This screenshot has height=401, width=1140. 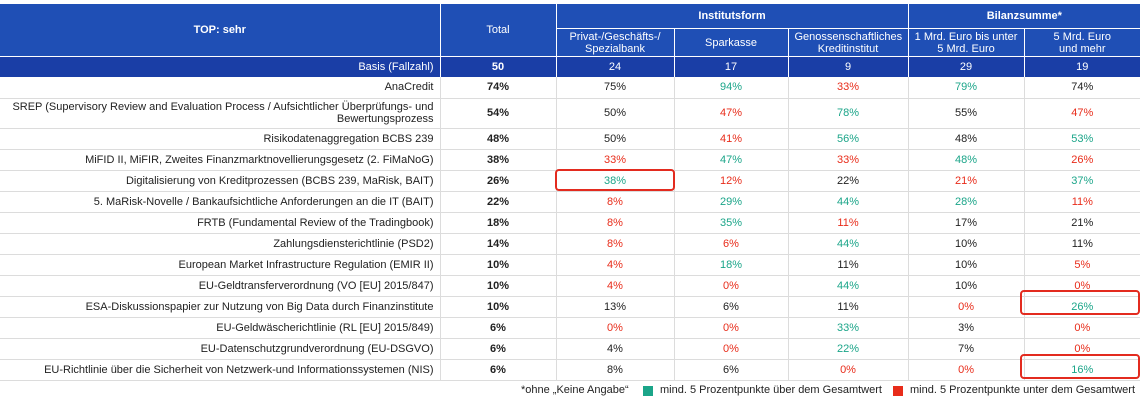 What do you see at coordinates (614, 88) in the screenshot?
I see `value-cell: 75%` at bounding box center [614, 88].